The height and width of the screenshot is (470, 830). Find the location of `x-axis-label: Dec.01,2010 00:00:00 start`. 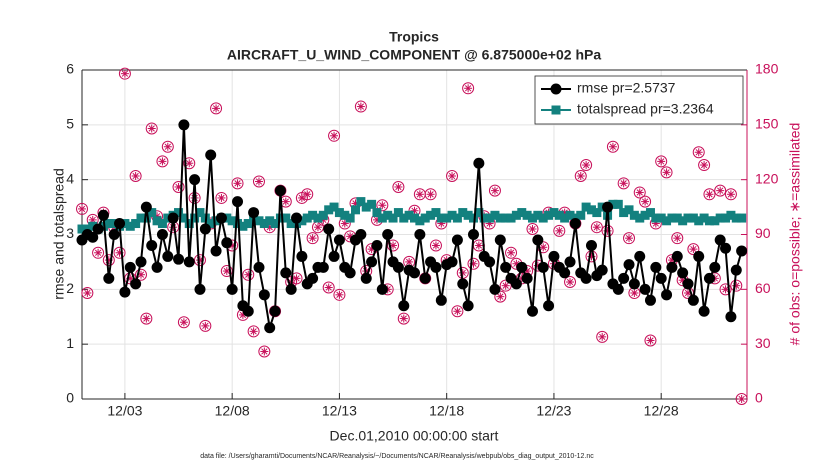

x-axis-label: Dec.01,2010 00:00:00 start is located at coordinates (414, 436).